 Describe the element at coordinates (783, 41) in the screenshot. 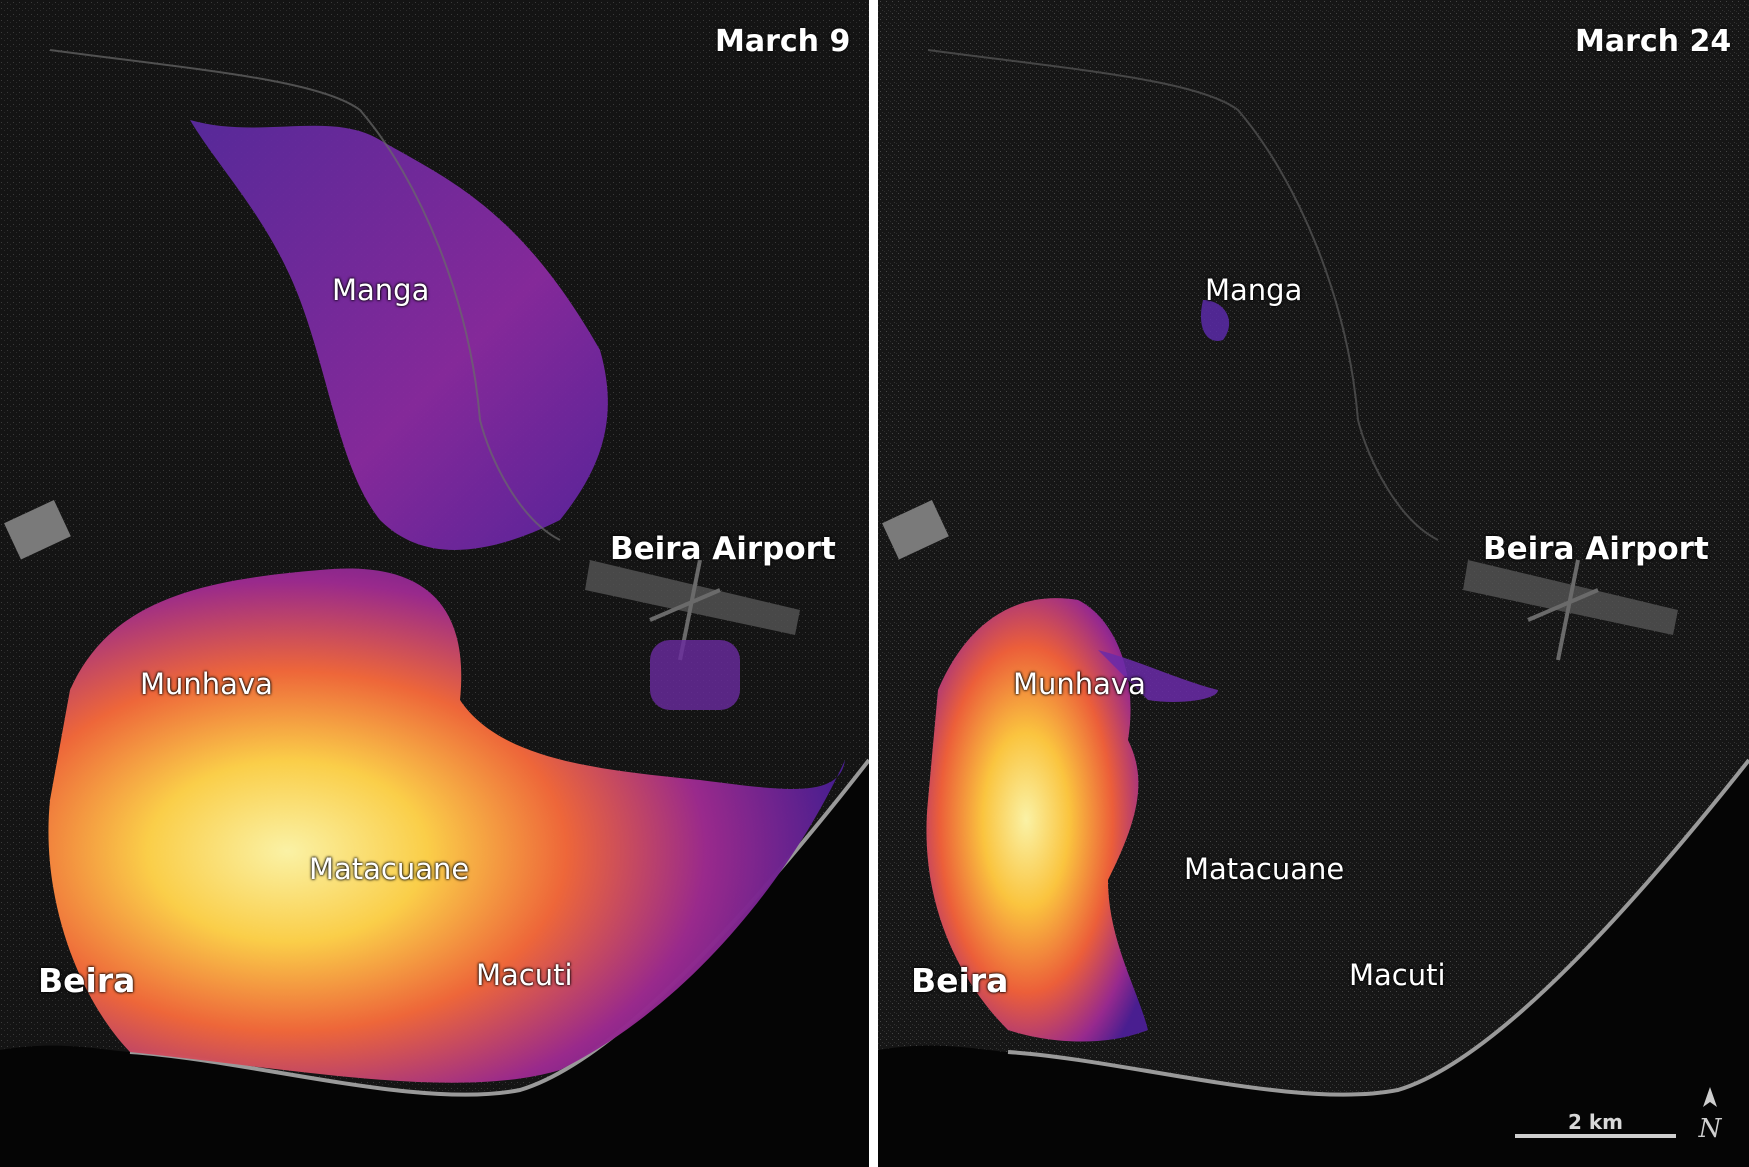

I see `date-label: March 9` at that location.